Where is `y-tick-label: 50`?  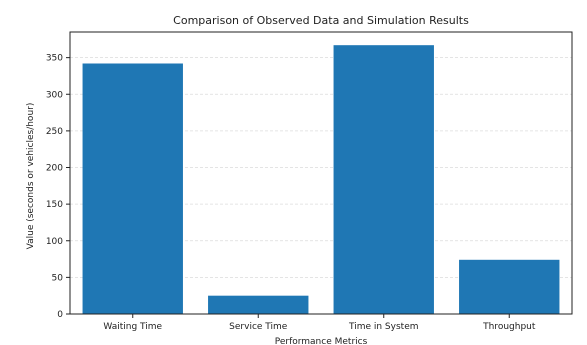 y-tick-label: 50 is located at coordinates (58, 278).